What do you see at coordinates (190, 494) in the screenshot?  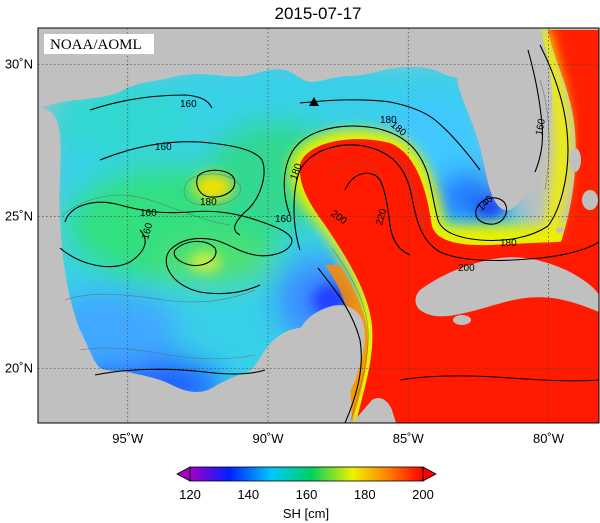 I see `colorbar-tick-label: 120` at bounding box center [190, 494].